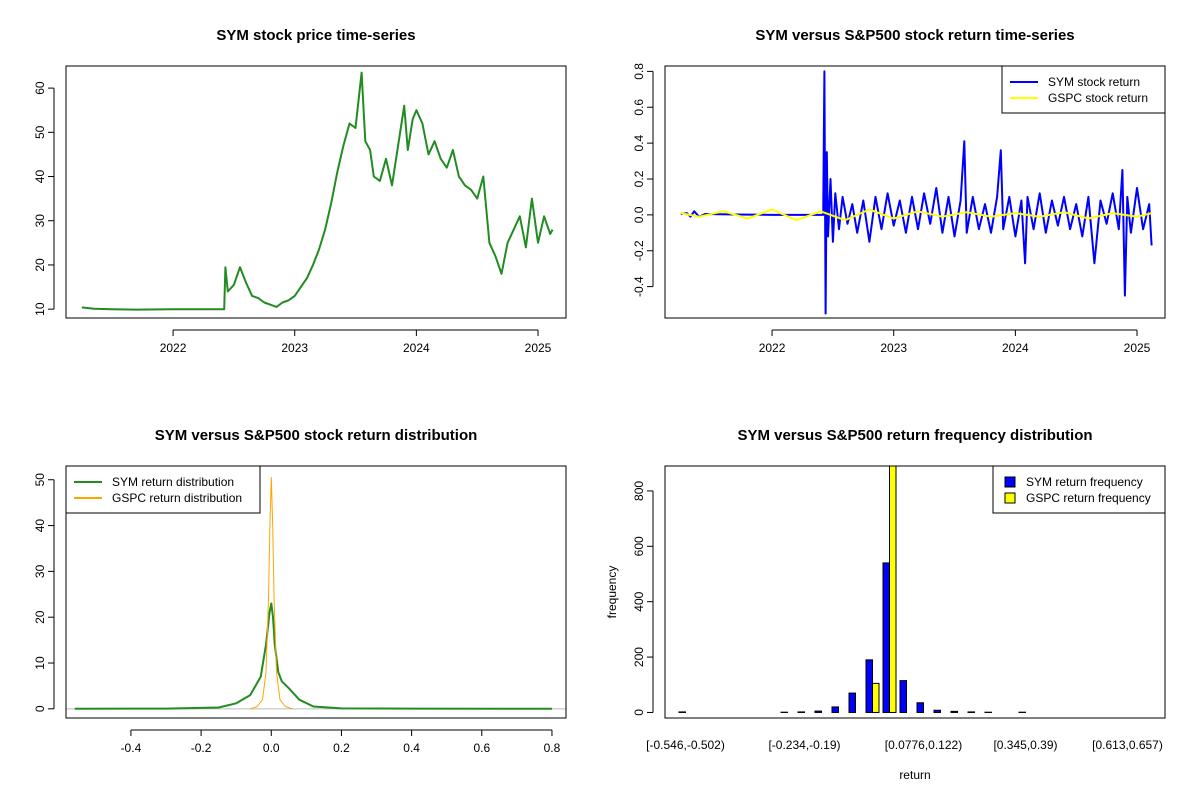 This screenshot has height=800, width=1200. What do you see at coordinates (1025, 745) in the screenshot?
I see `category-label: [0.345,0.39)` at bounding box center [1025, 745].